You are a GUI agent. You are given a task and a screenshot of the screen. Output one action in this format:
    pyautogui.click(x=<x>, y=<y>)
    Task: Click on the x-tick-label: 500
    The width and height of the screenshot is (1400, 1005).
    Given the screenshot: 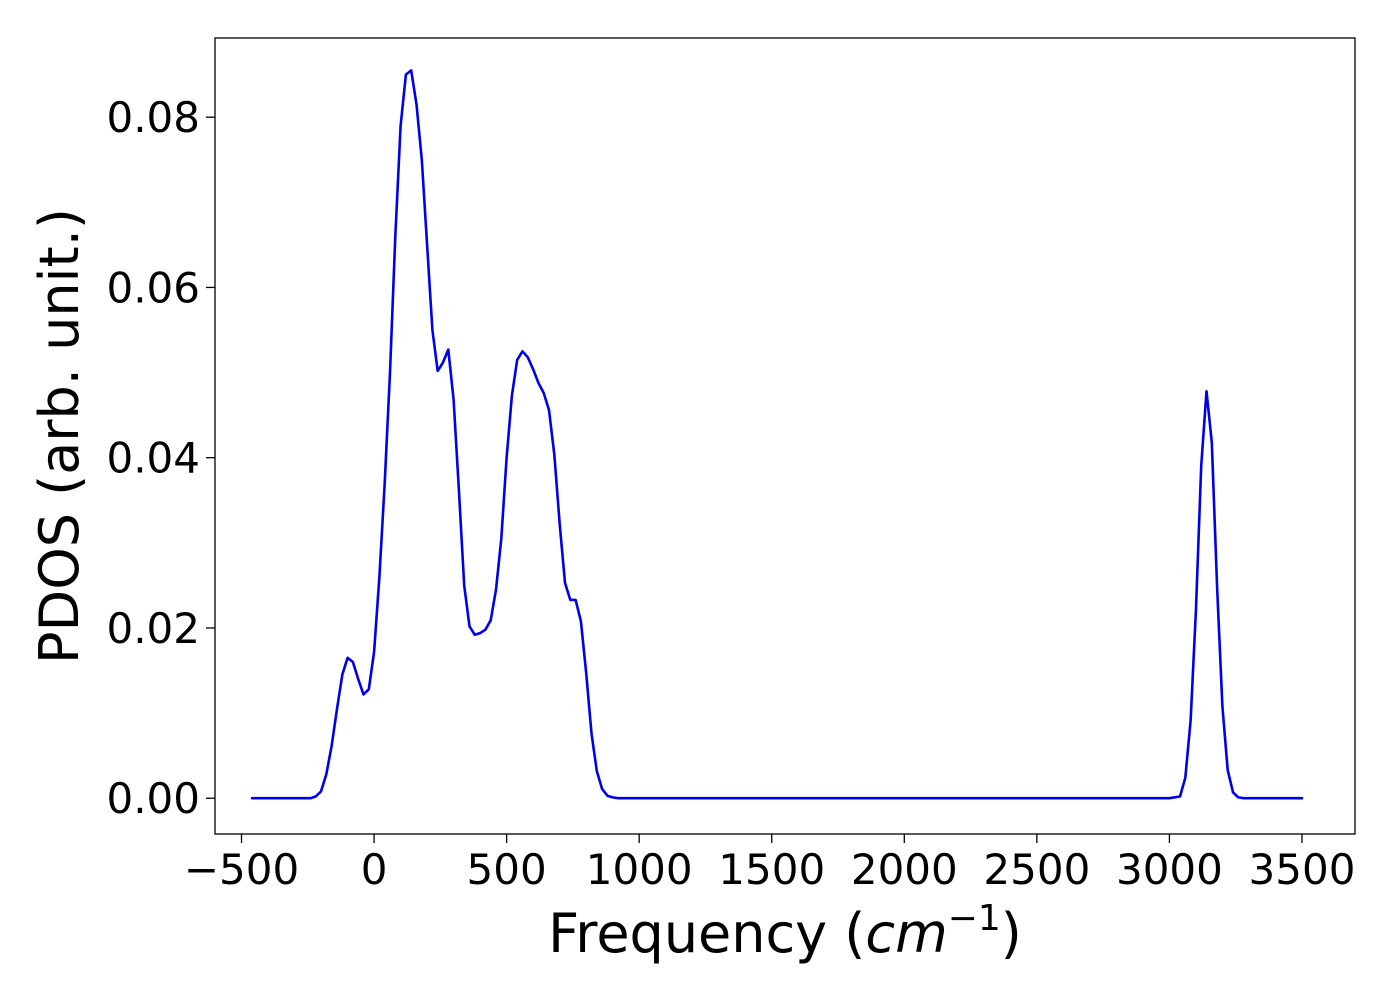 What is the action you would take?
    pyautogui.click(x=507, y=869)
    